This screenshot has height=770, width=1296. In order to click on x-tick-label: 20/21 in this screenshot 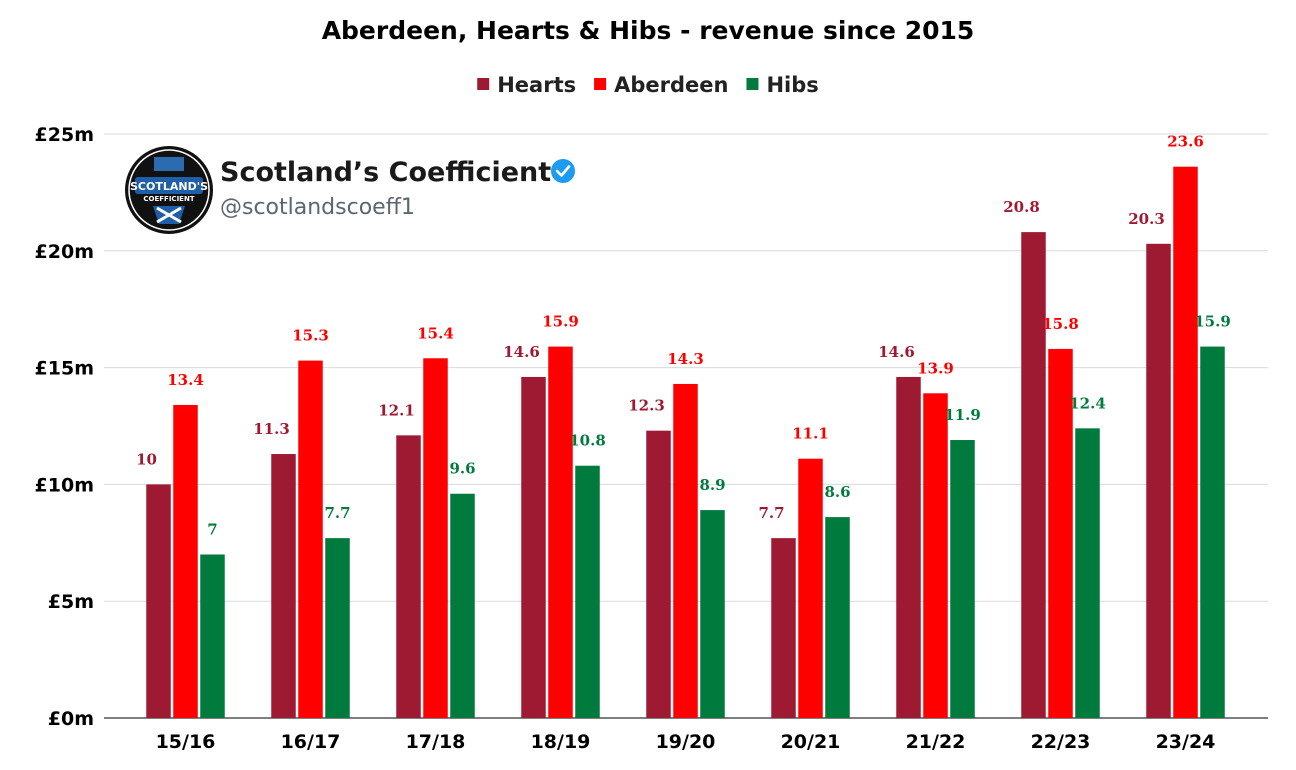, I will do `click(811, 742)`.